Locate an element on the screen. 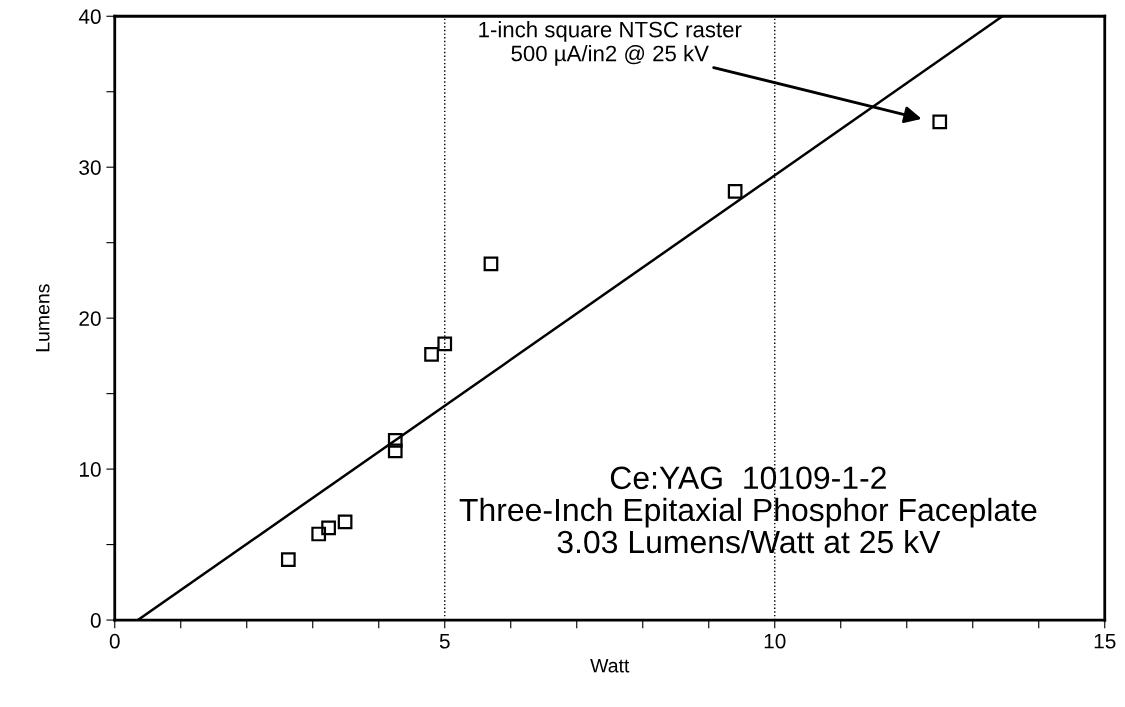 The width and height of the screenshot is (1125, 707). y-tick-label: 30 is located at coordinates (90, 167).